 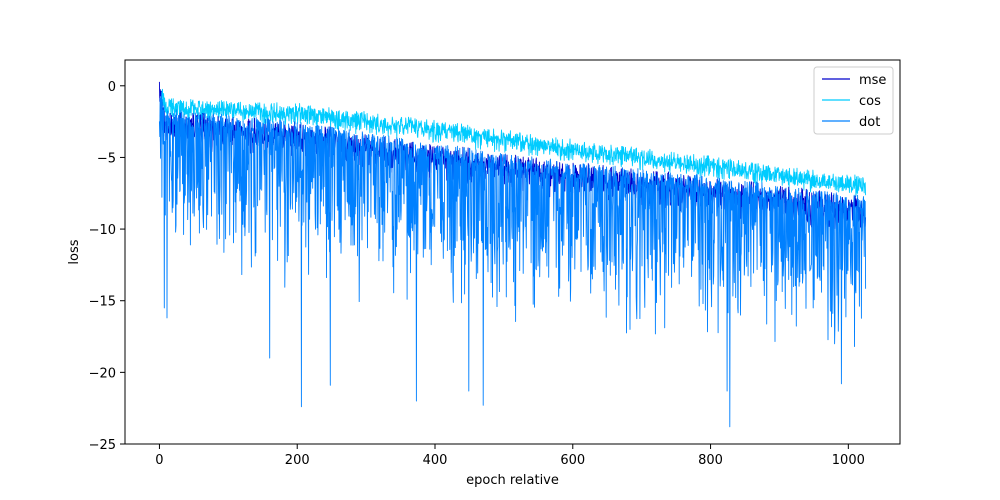 I want to click on y-tick-label: −5, so click(x=106, y=158).